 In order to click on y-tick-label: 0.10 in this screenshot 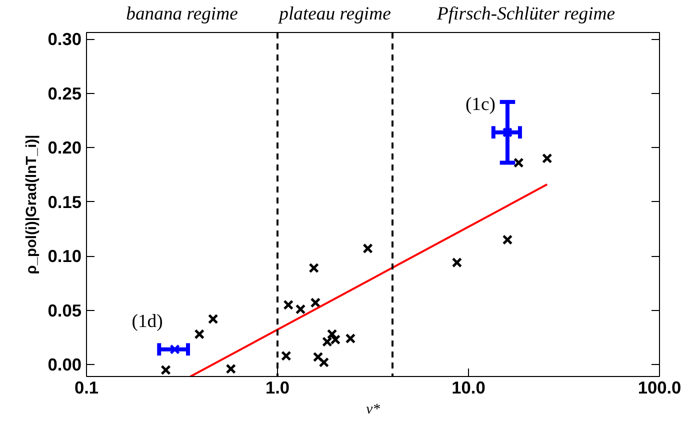, I will do `click(65, 256)`.